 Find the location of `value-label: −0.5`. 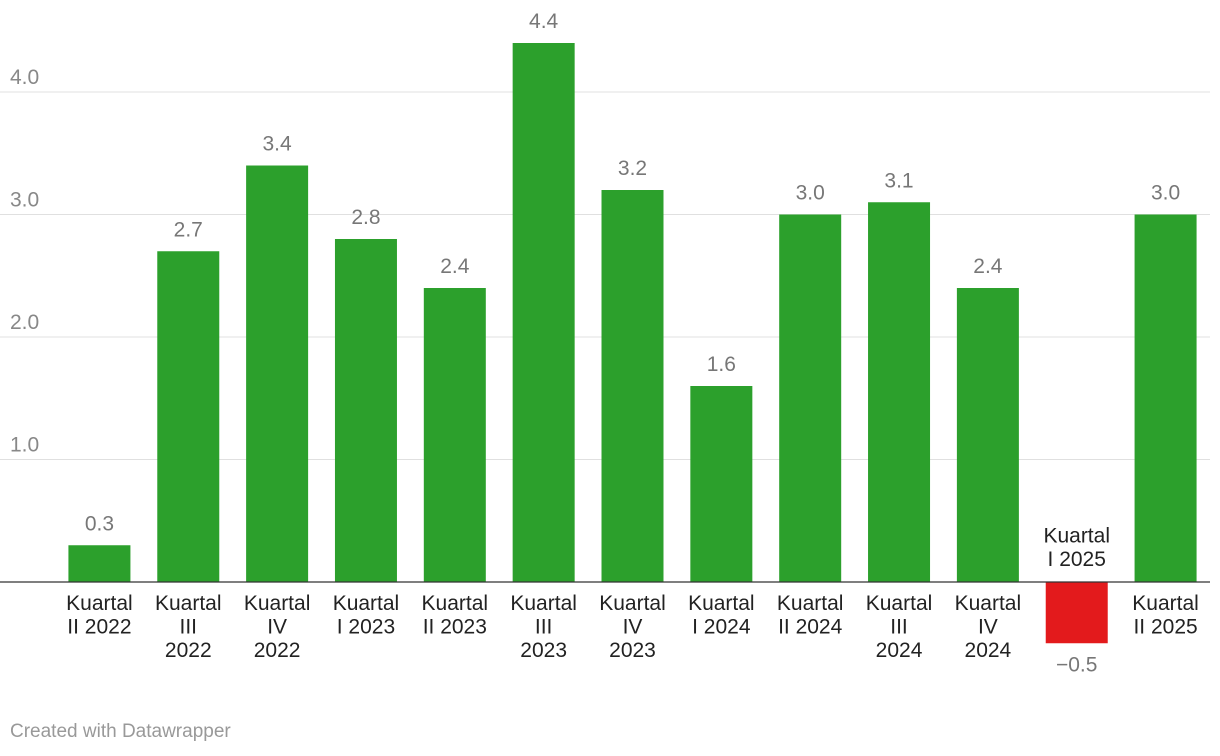

value-label: −0.5 is located at coordinates (1076, 664).